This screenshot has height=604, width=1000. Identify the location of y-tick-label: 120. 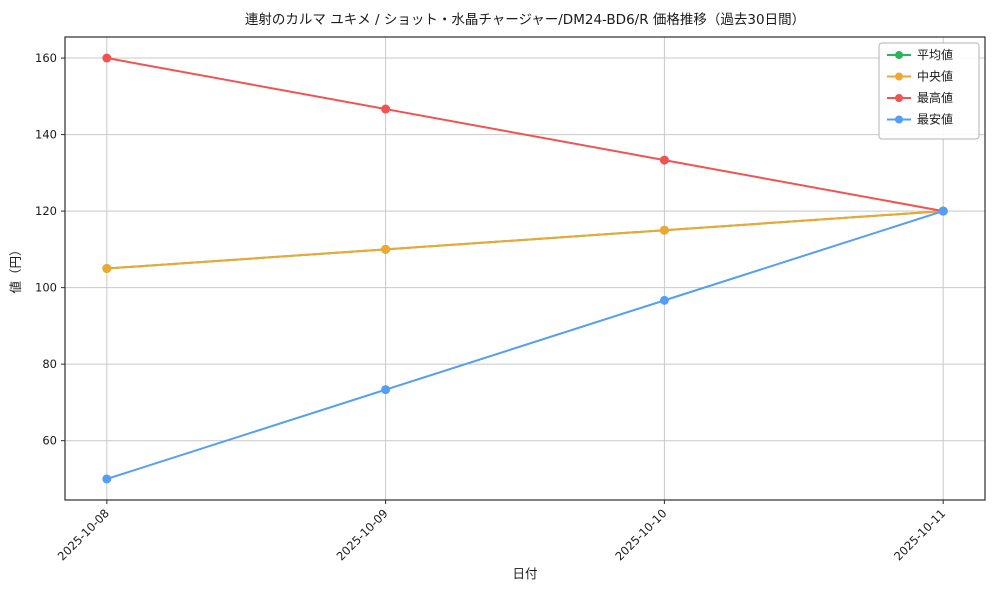
(46, 211).